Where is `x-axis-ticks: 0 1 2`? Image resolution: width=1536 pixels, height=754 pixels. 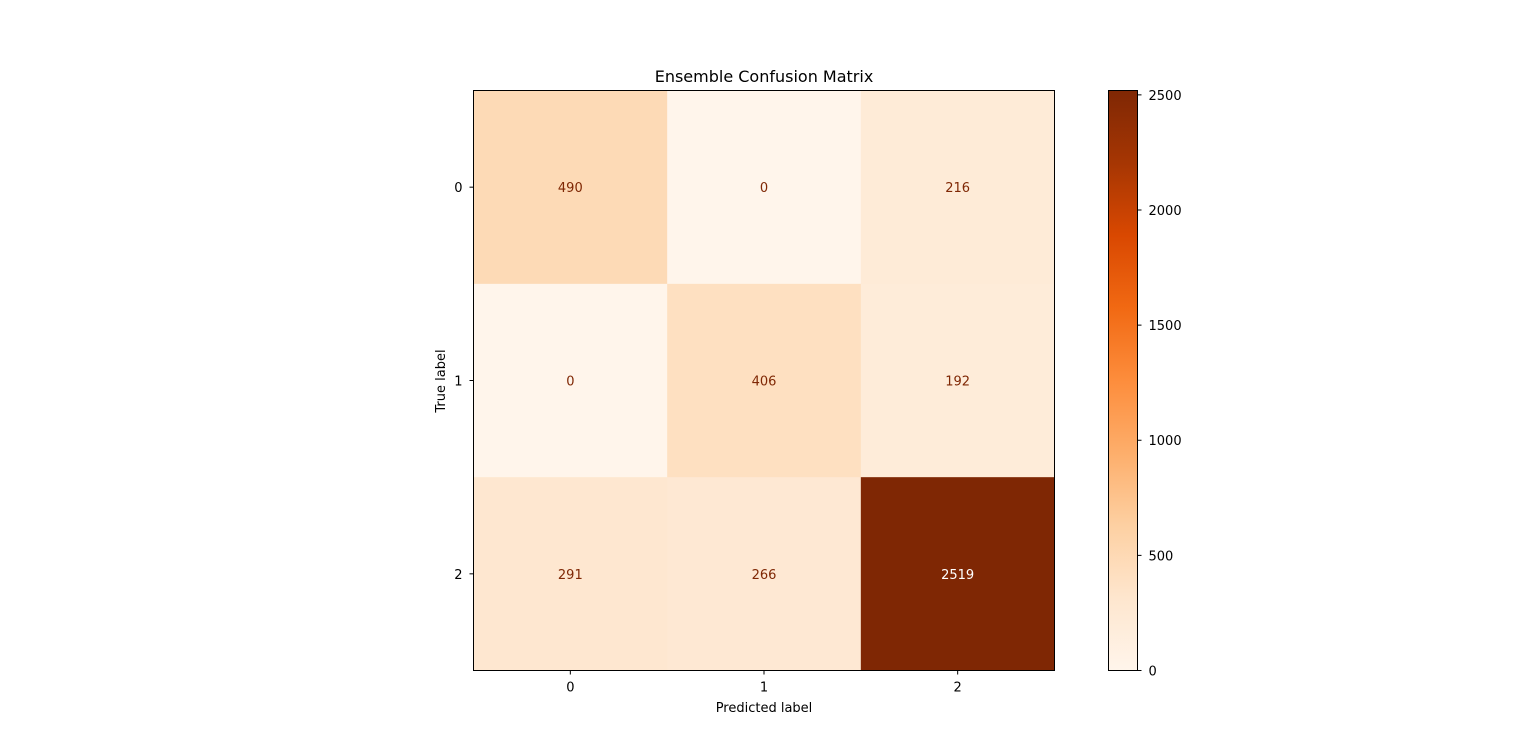 x-axis-ticks: 0 1 2 is located at coordinates (764, 683).